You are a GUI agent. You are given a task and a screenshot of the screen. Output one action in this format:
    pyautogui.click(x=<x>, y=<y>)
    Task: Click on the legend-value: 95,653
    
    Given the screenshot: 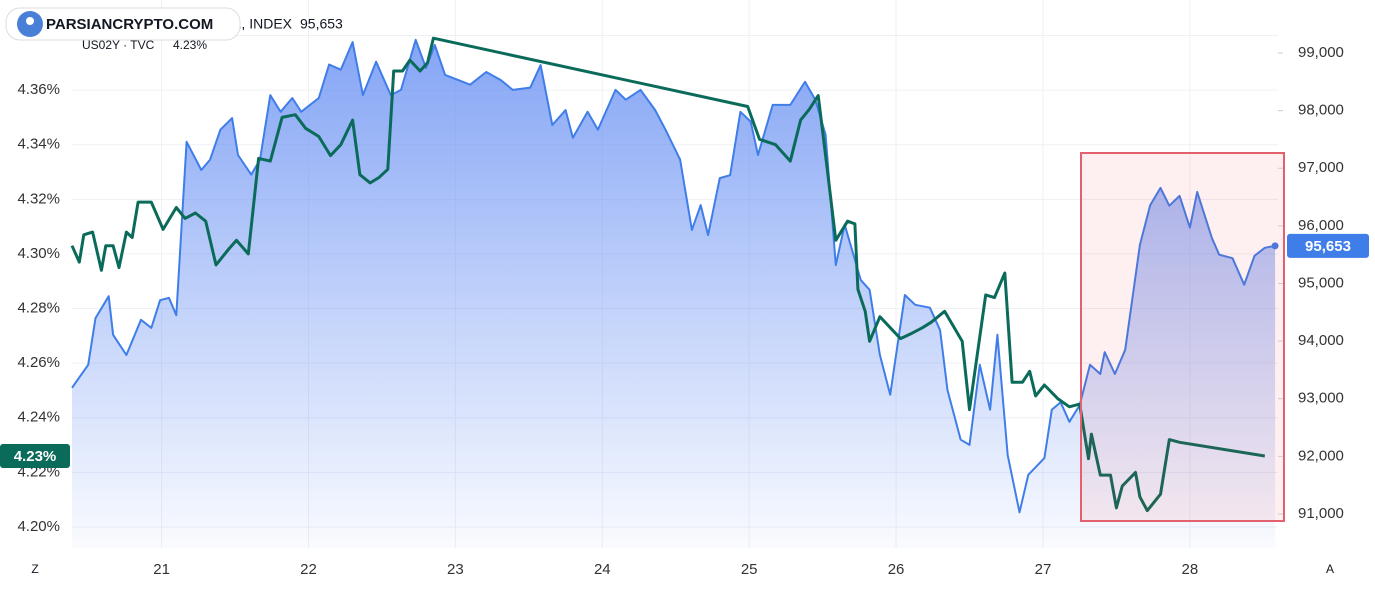 What is the action you would take?
    pyautogui.click(x=321, y=24)
    